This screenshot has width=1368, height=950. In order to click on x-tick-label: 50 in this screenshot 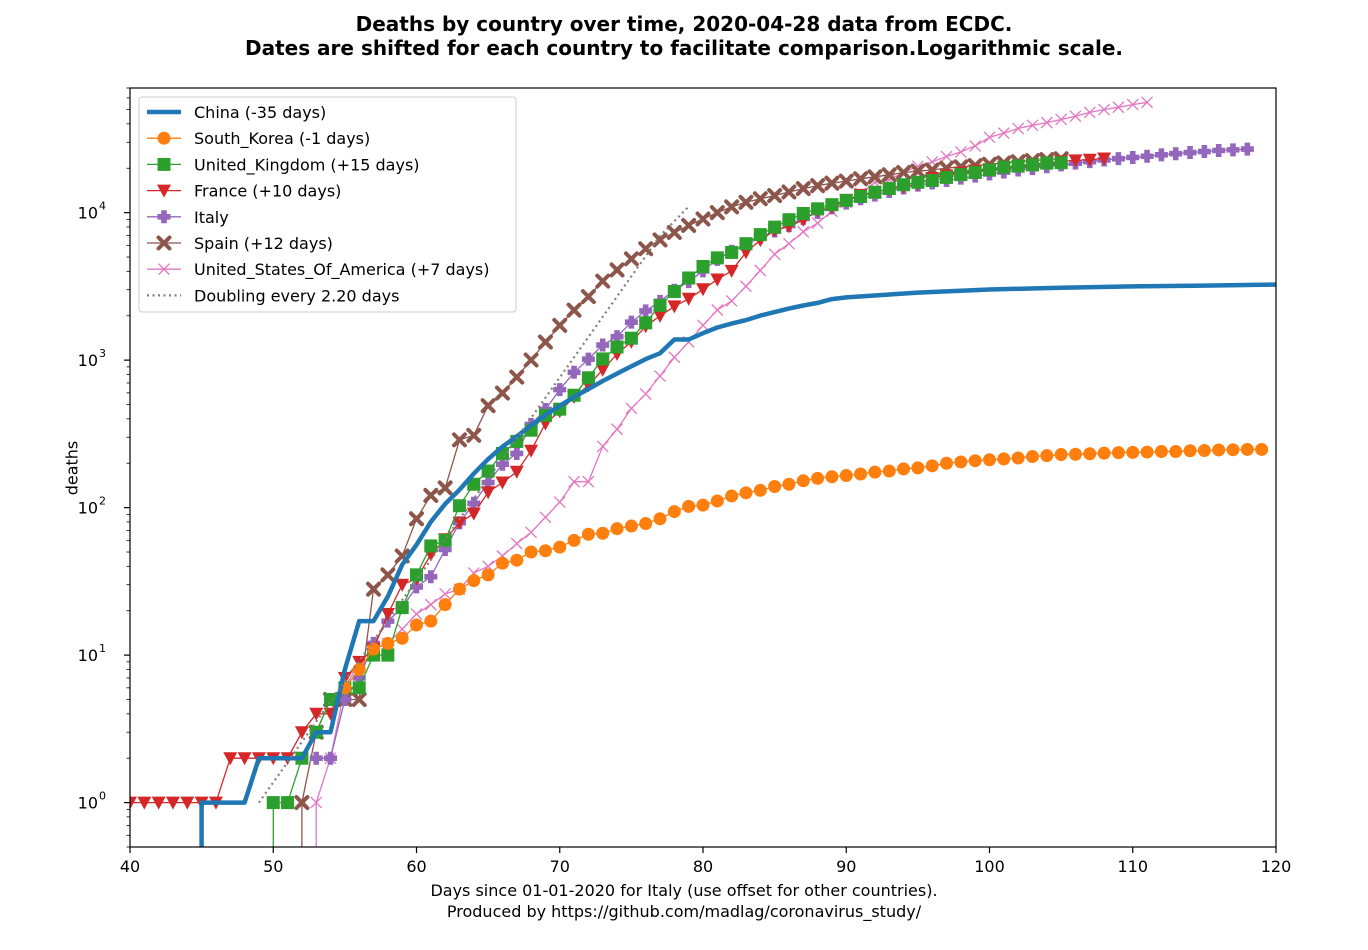, I will do `click(273, 866)`.